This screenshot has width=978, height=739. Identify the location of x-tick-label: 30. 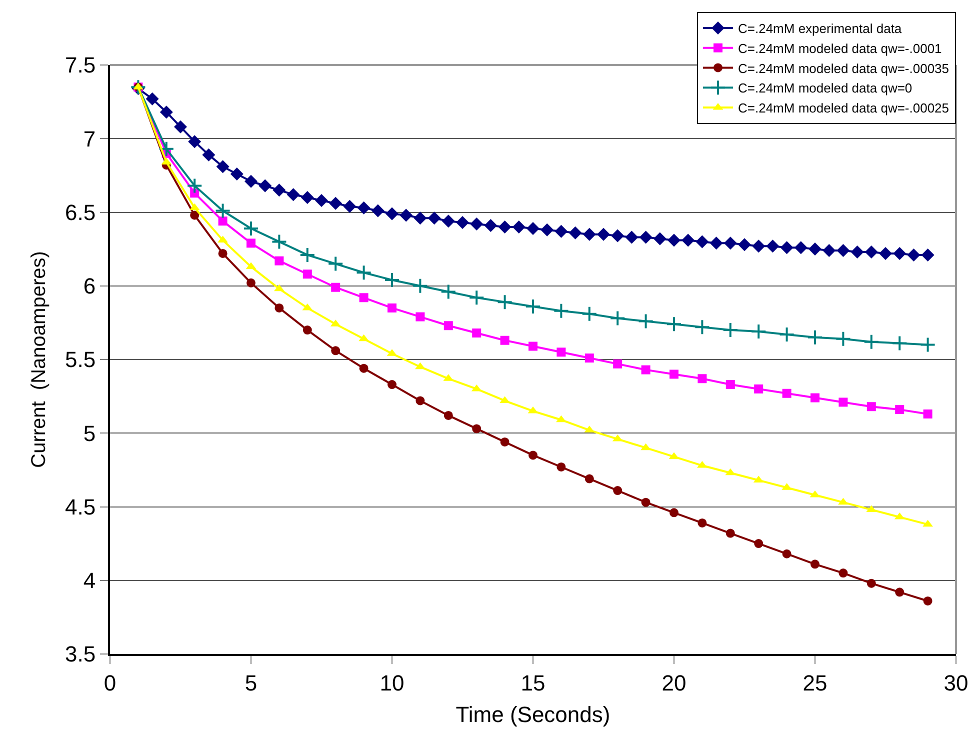
(956, 683).